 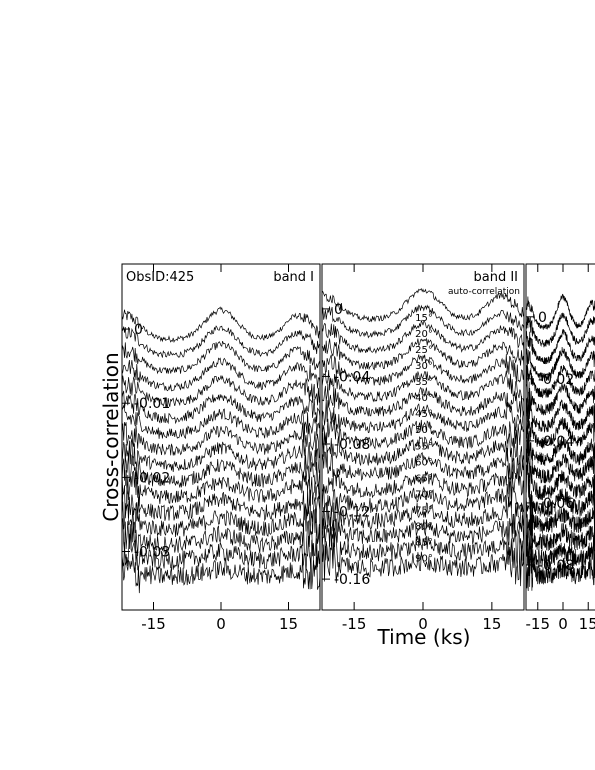 What do you see at coordinates (352, 580) in the screenshot?
I see `offset-label: -0.16` at bounding box center [352, 580].